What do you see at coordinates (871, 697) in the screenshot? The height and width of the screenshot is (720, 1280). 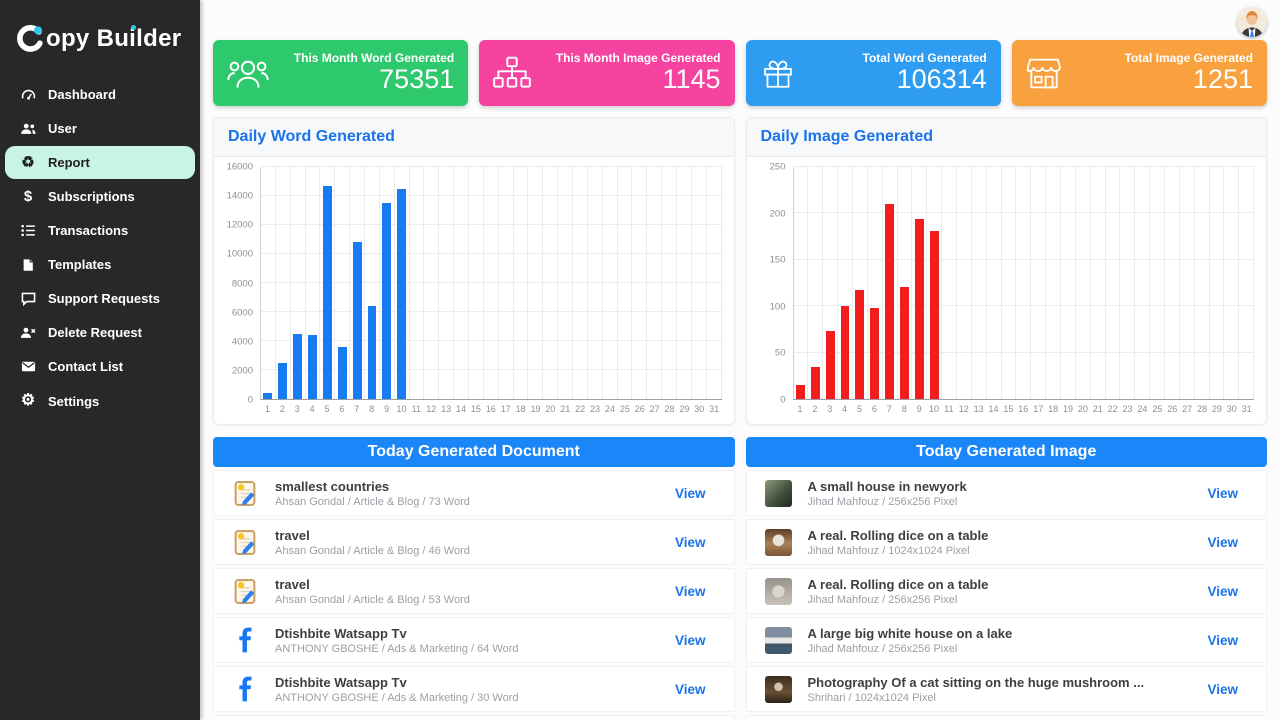 I see `item-meta: Shrihari / 1024x1024 Pixel` at bounding box center [871, 697].